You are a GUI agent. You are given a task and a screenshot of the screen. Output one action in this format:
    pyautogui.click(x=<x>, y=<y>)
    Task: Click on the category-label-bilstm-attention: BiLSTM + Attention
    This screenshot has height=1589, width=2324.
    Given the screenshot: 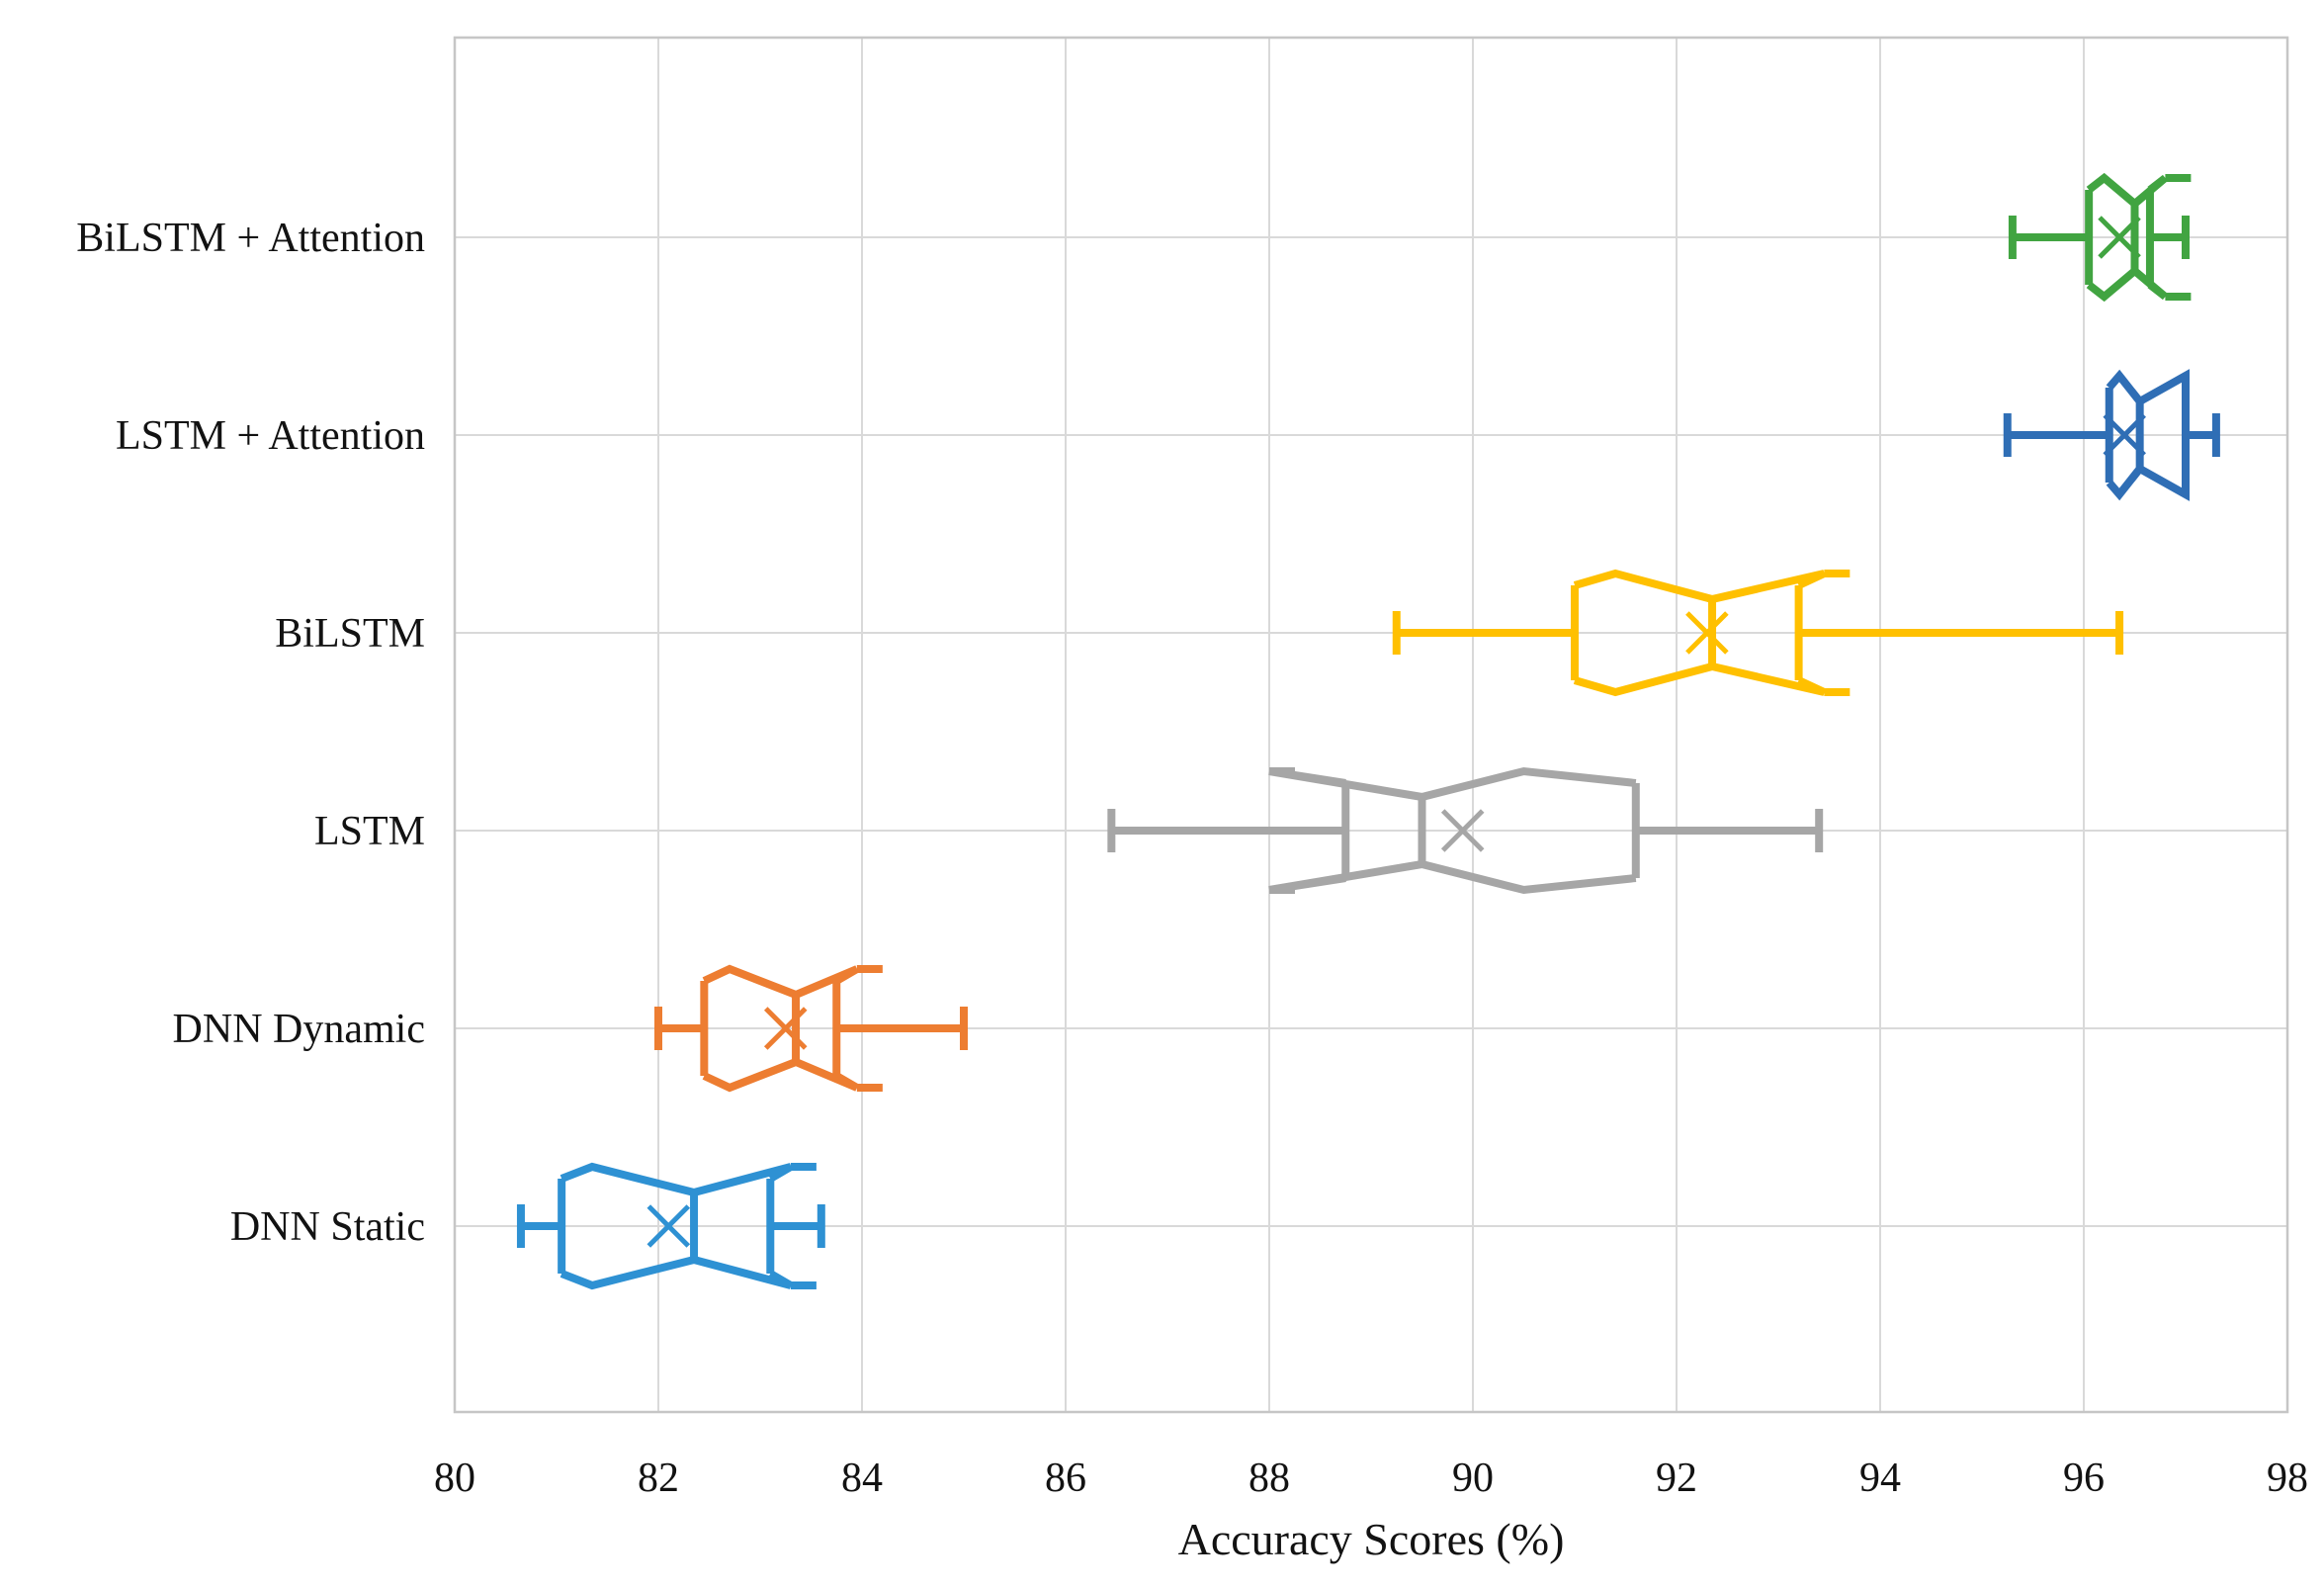 What is the action you would take?
    pyautogui.click(x=250, y=238)
    